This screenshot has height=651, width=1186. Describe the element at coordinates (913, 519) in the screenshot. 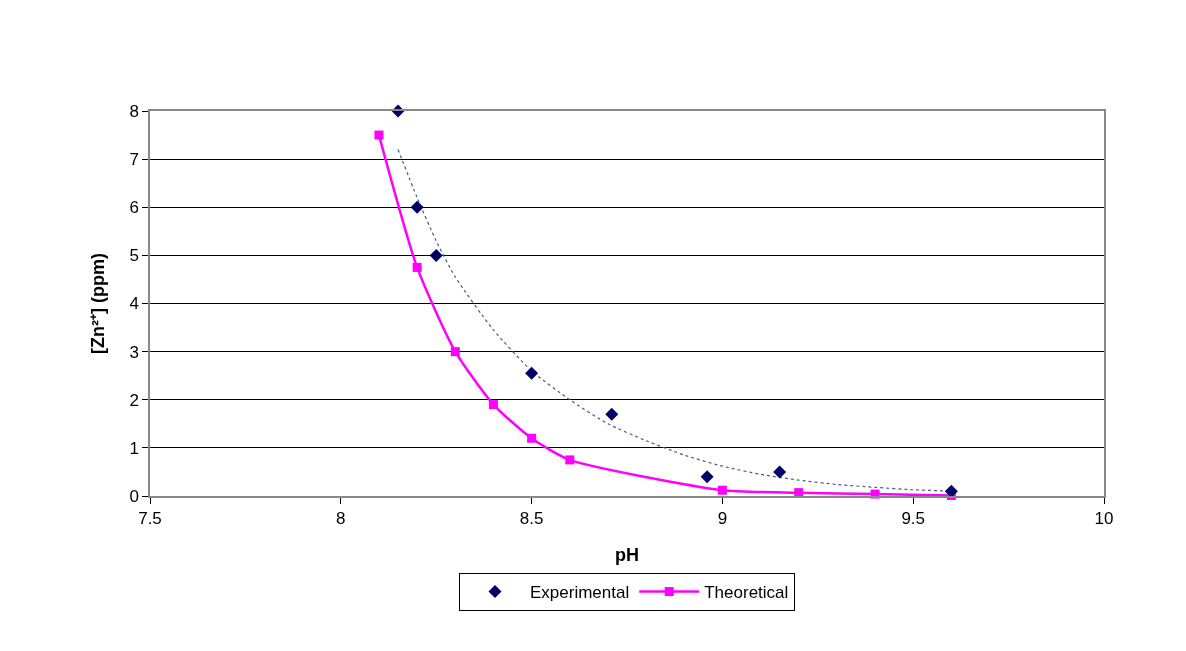

I see `x-tick-label: 9.5` at that location.